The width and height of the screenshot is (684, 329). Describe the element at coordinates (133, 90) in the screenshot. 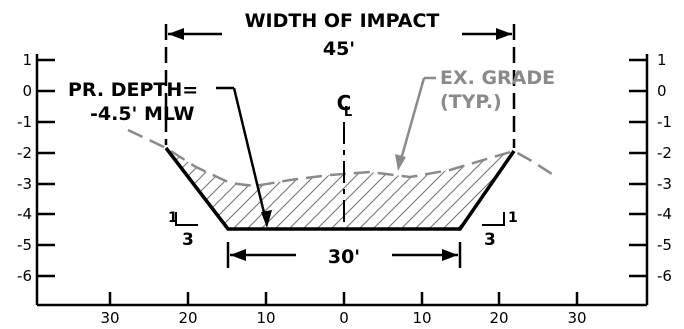

I see `pr-depth-label-line1: PR. DEPTH=` at that location.